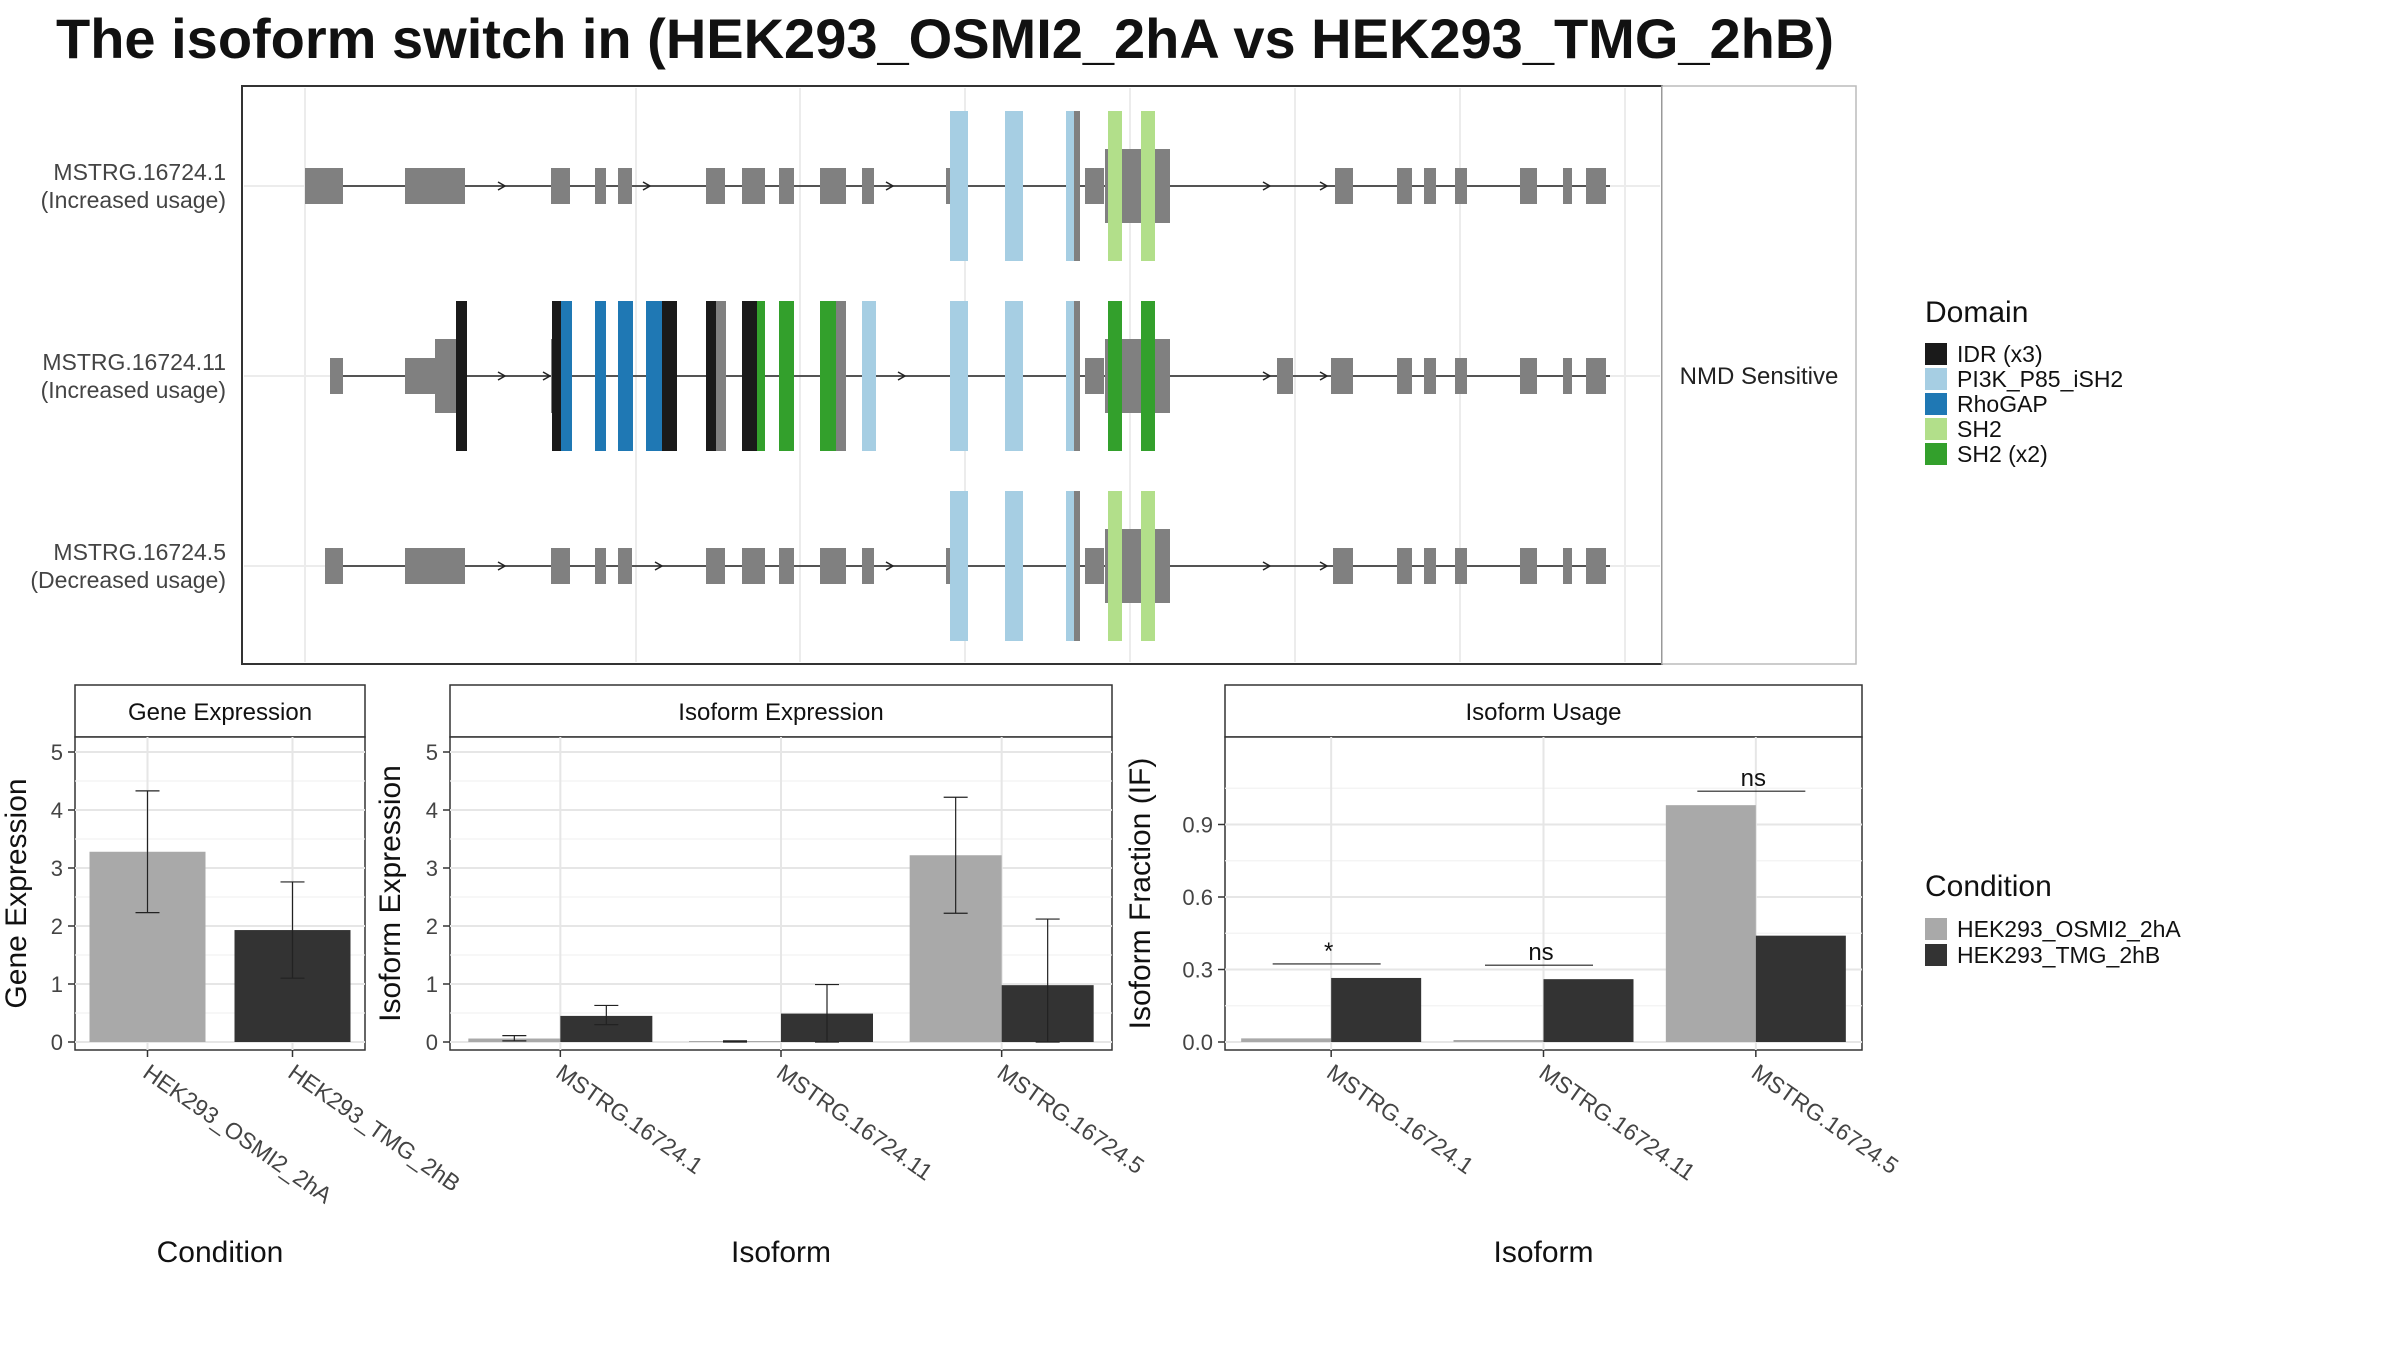 Image resolution: width=2400 pixels, height=1350 pixels. Describe the element at coordinates (432, 810) in the screenshot. I see `y-tick-label: 4` at that location.